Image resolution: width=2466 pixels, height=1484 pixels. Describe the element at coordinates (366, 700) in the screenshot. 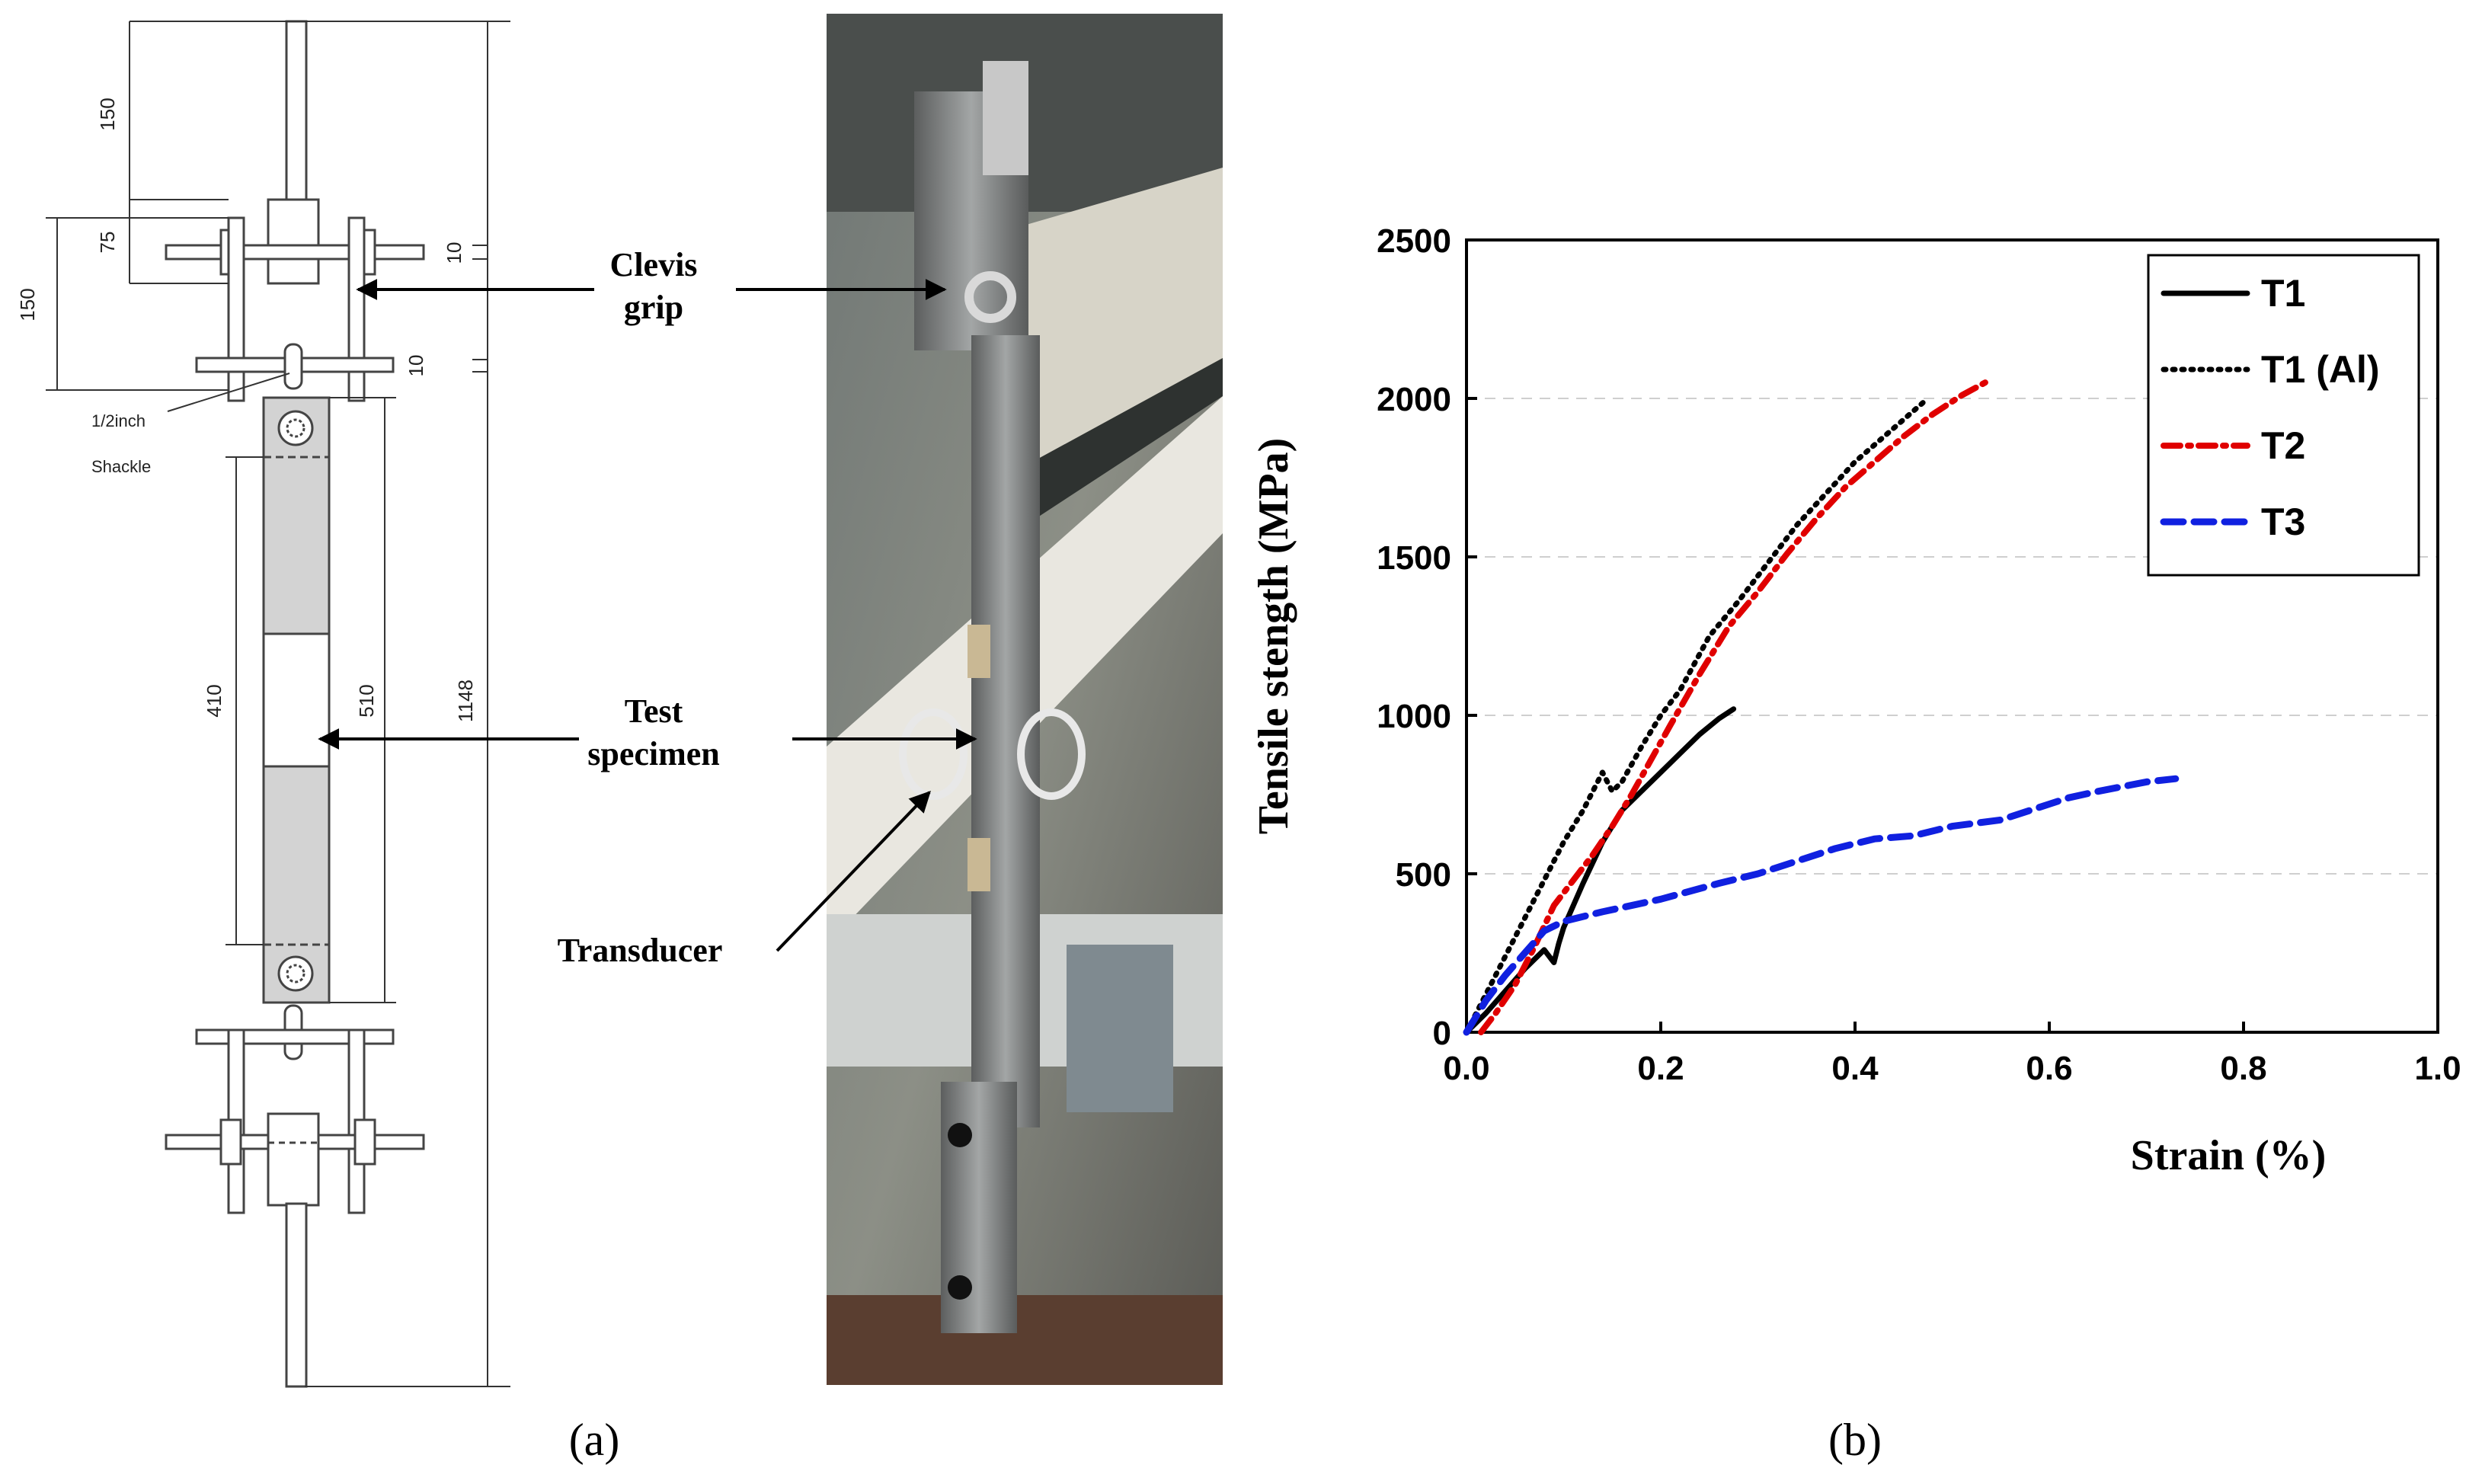

I see `dim-510: 510` at that location.